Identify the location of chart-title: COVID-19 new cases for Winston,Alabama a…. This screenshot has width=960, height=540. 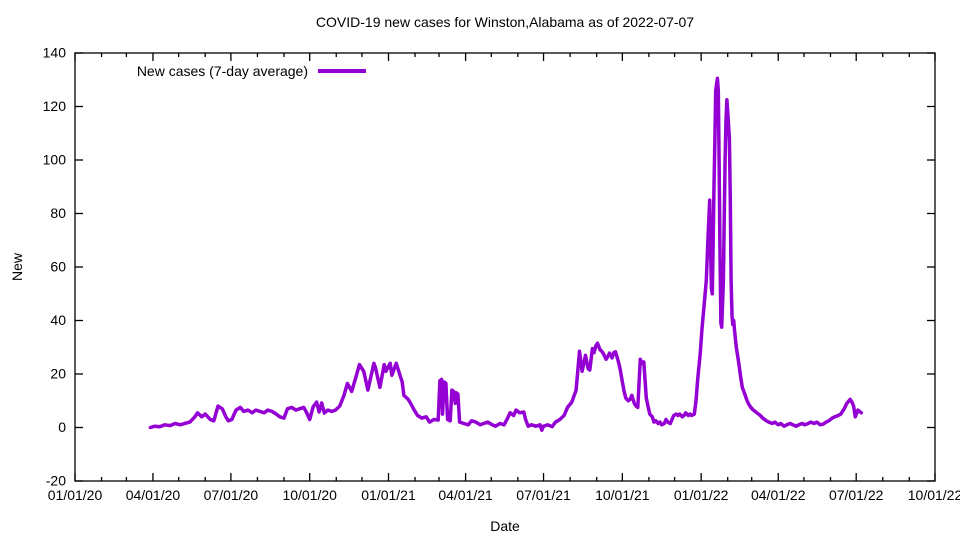
(505, 22).